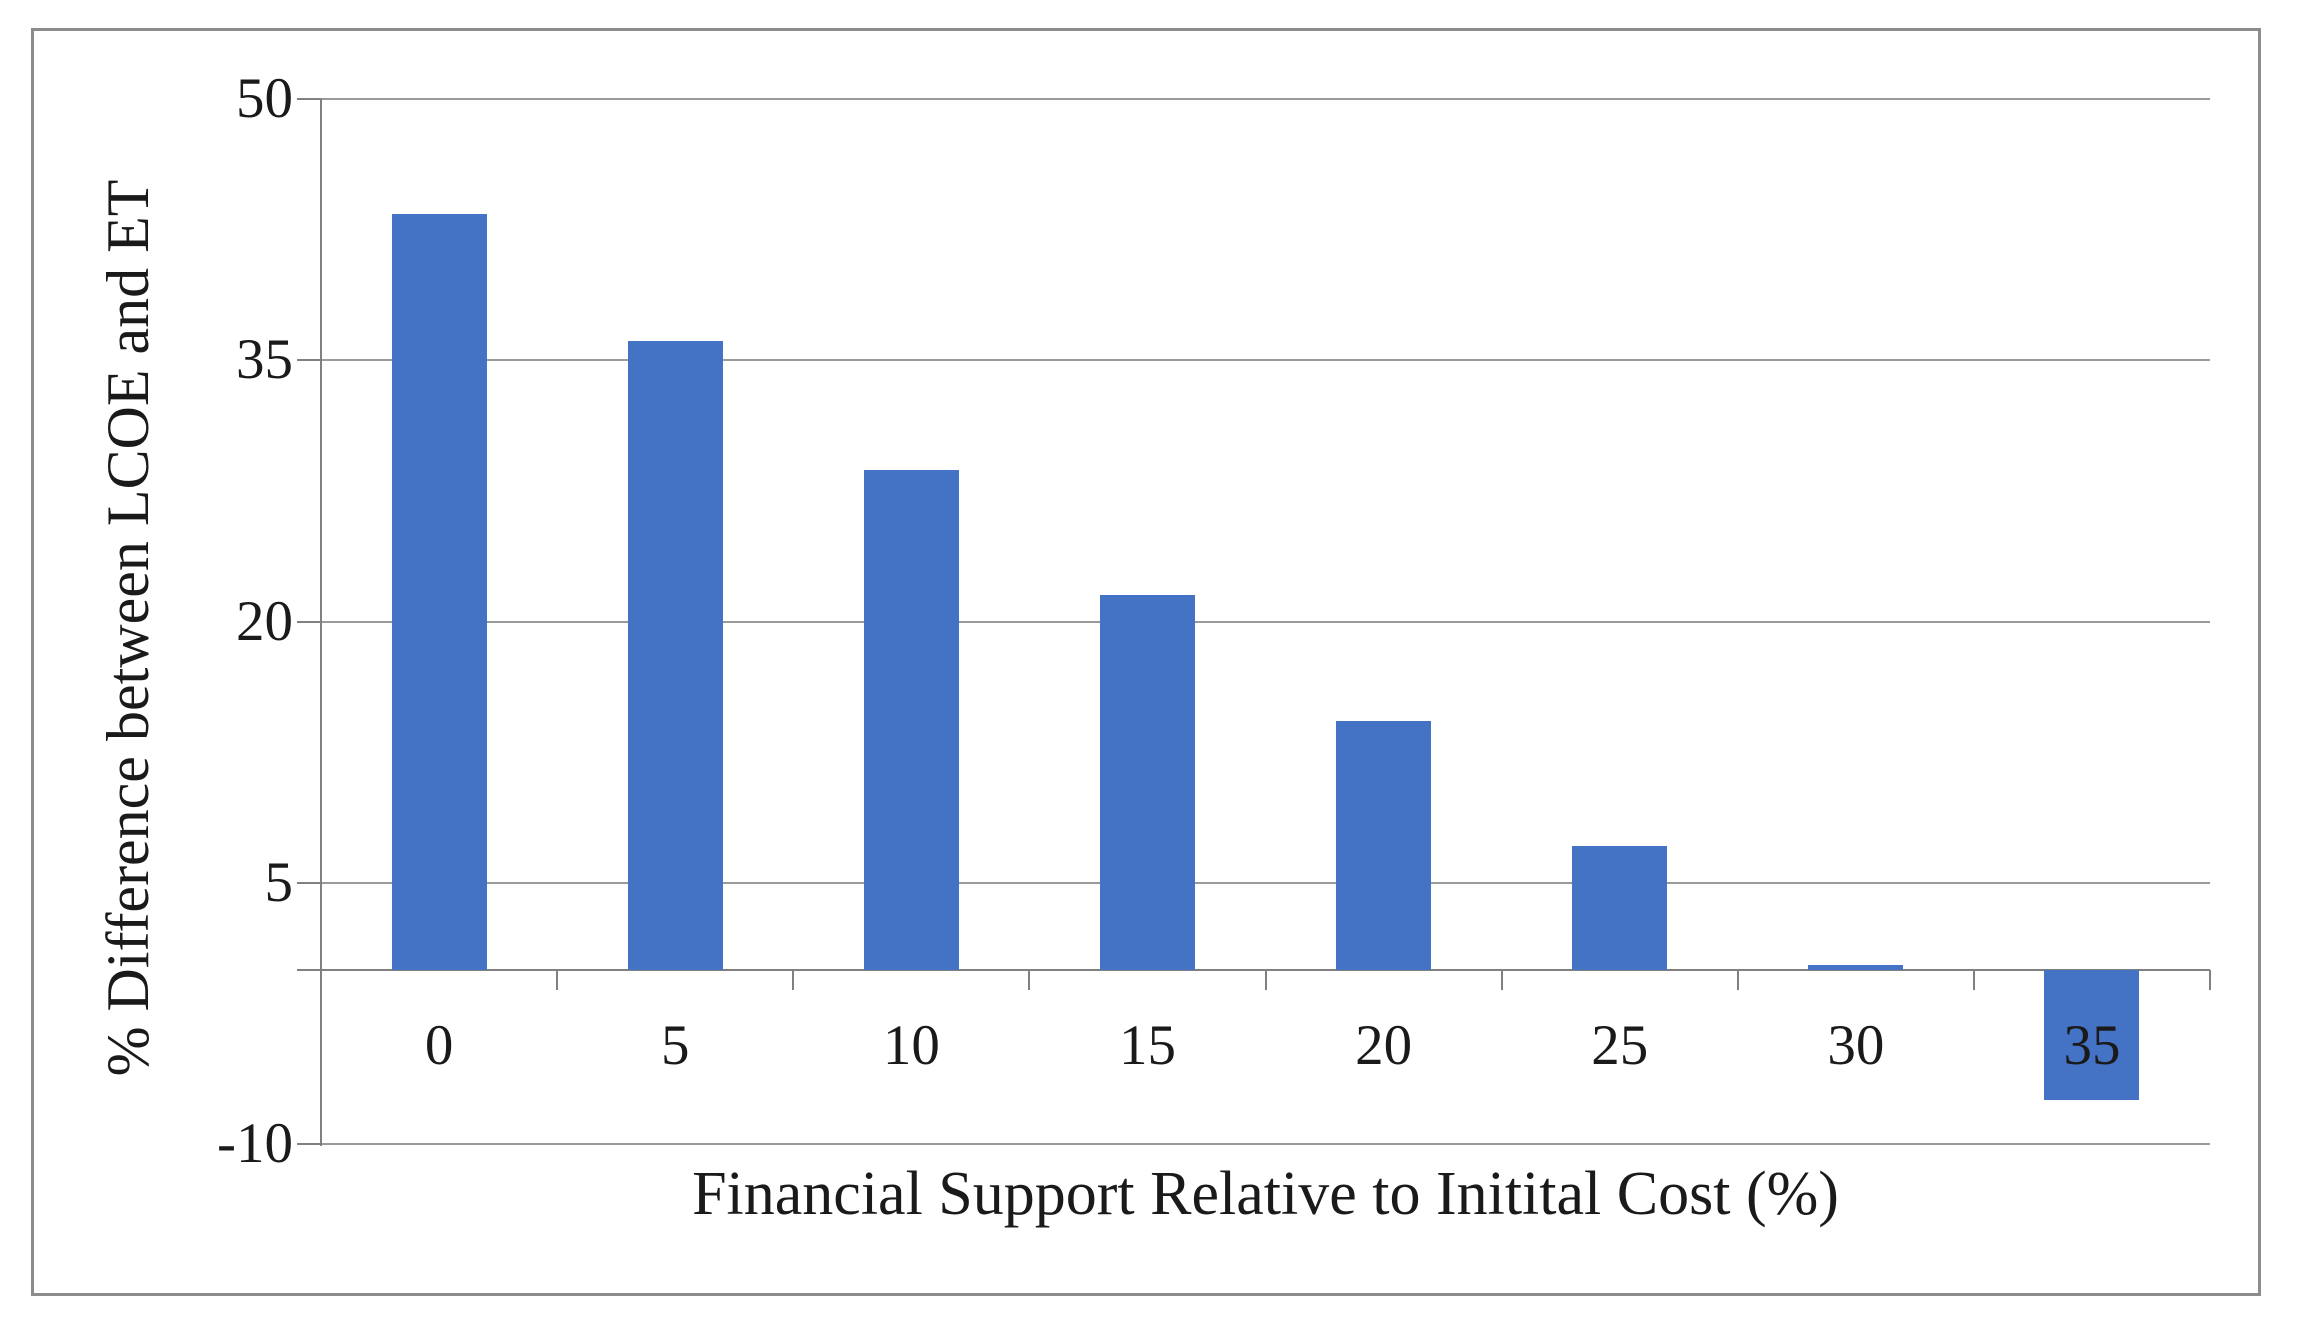 This screenshot has height=1334, width=2301. I want to click on x-category-label: 25, so click(1620, 1045).